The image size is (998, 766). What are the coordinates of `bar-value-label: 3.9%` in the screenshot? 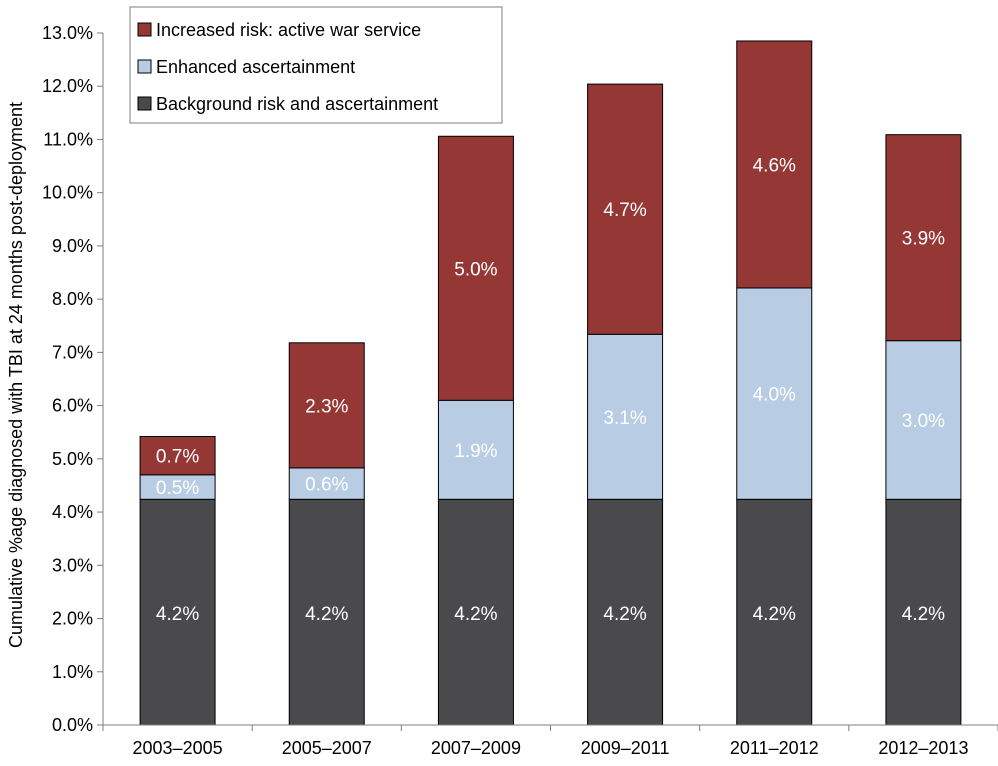 It's located at (923, 239).